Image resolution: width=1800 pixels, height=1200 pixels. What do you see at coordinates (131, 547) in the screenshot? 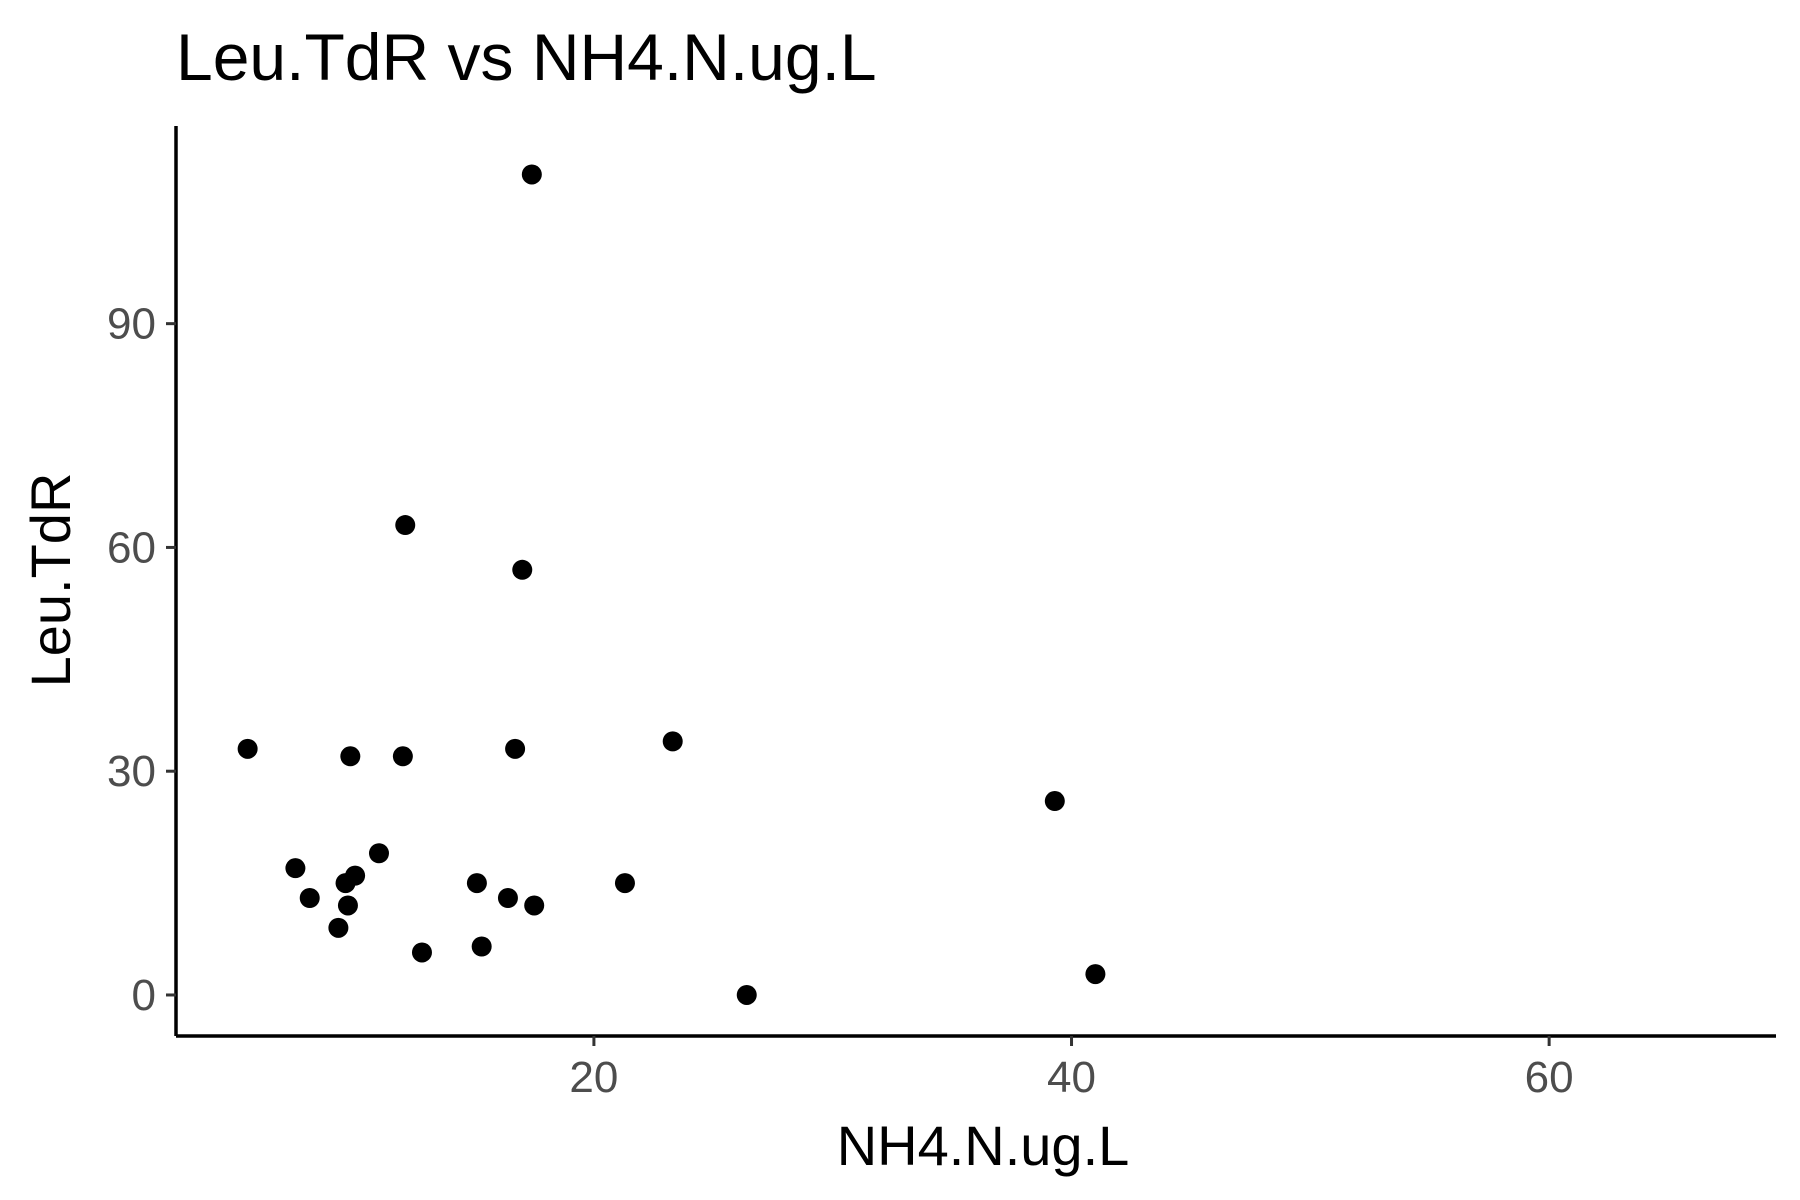
I see `y-tick-label: 60` at bounding box center [131, 547].